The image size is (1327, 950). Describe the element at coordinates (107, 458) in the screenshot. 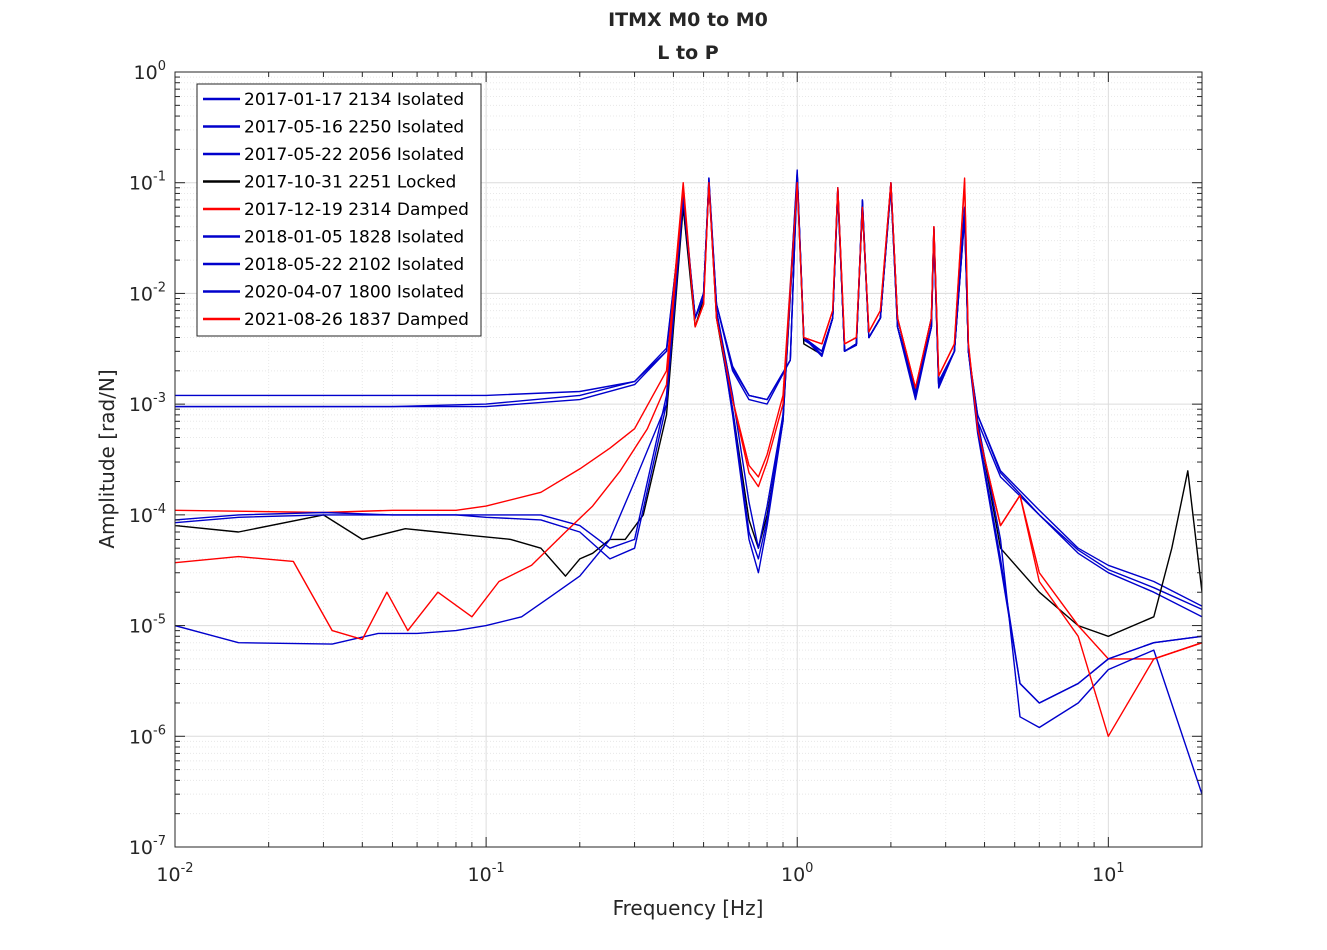

I see `y-axis-label: Amplitude [rad/N]` at that location.